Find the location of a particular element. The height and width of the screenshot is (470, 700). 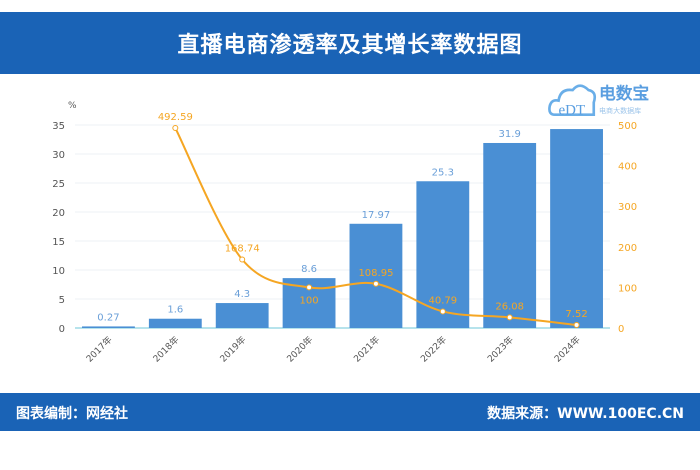

bar-label: 25.3 is located at coordinates (443, 172).